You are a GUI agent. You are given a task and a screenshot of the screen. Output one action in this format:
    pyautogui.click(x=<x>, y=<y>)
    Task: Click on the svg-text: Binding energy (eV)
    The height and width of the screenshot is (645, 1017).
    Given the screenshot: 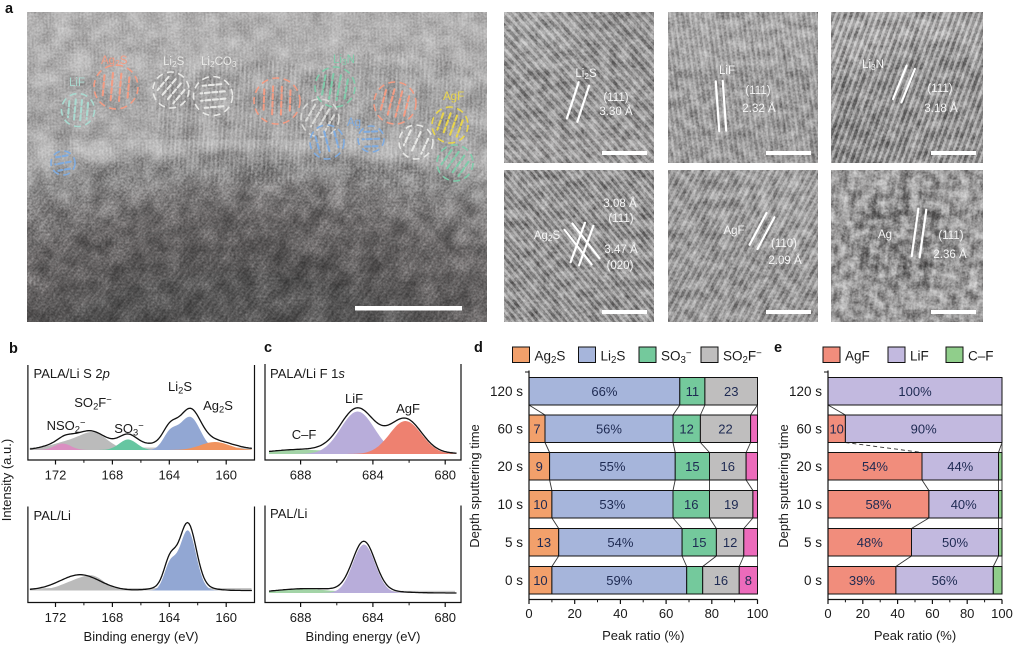 What is the action you would take?
    pyautogui.click(x=363, y=636)
    